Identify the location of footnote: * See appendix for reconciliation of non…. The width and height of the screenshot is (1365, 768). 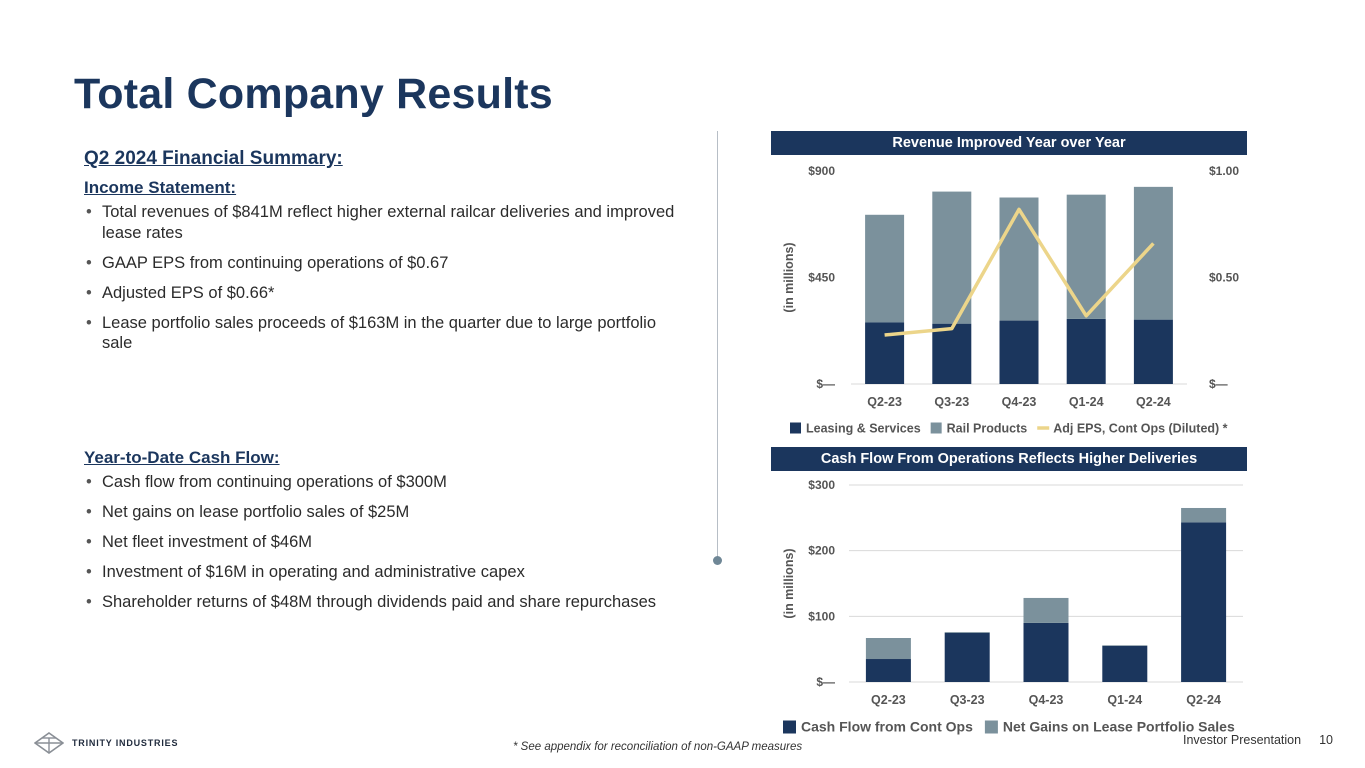
(658, 747).